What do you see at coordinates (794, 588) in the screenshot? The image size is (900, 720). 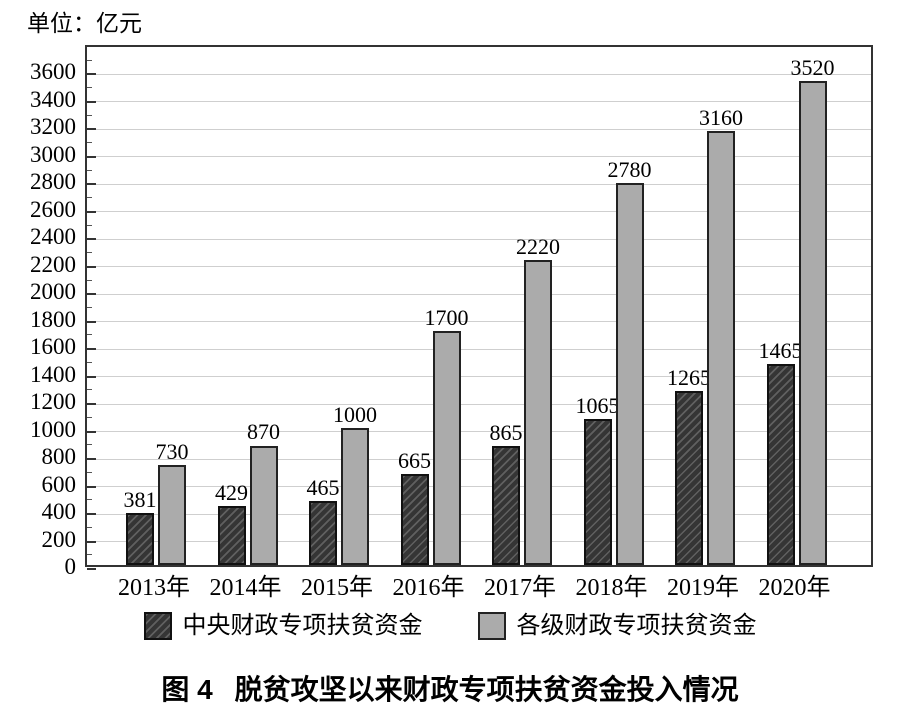 I see `x-axis-label-2020年: 2020年` at bounding box center [794, 588].